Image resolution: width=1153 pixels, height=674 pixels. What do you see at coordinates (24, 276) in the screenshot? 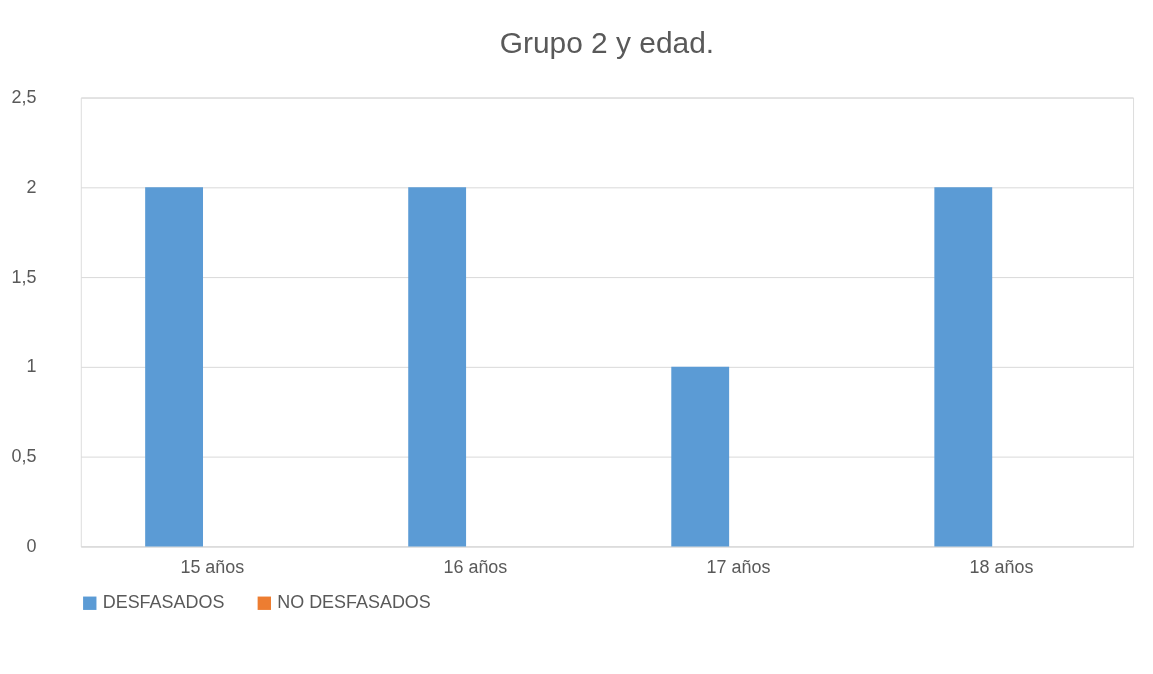
I see `y-tick-label: 1,5` at bounding box center [24, 276].